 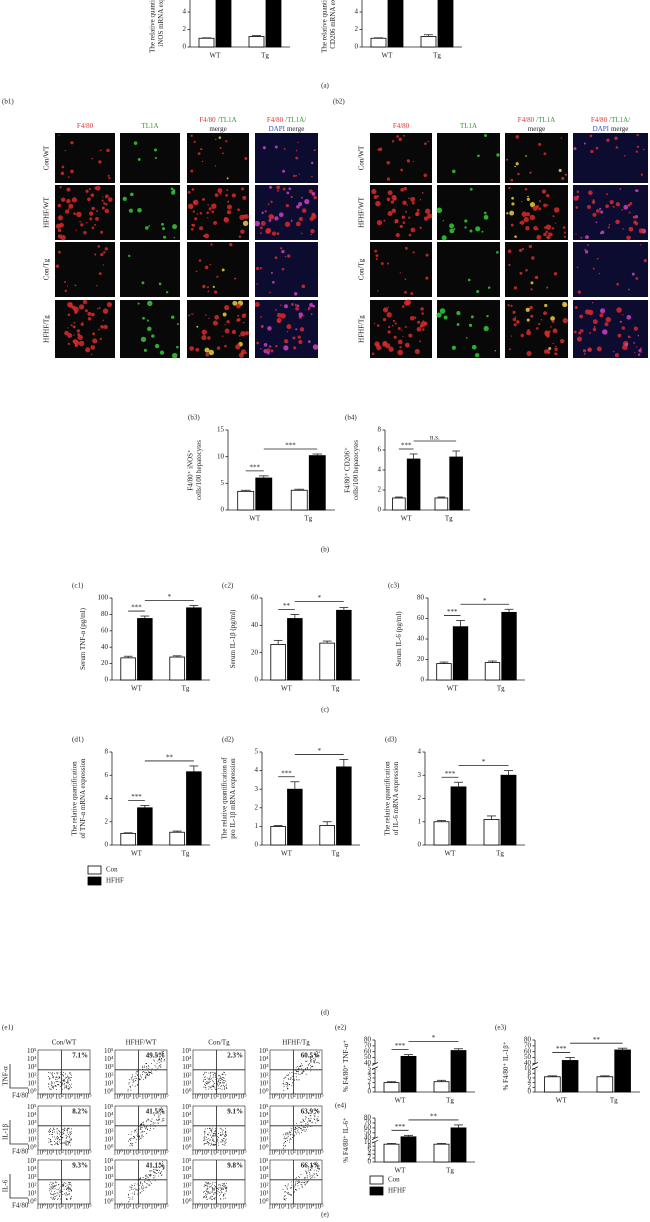 What do you see at coordinates (217, 129) in the screenshot?
I see `header-part: merge` at bounding box center [217, 129].